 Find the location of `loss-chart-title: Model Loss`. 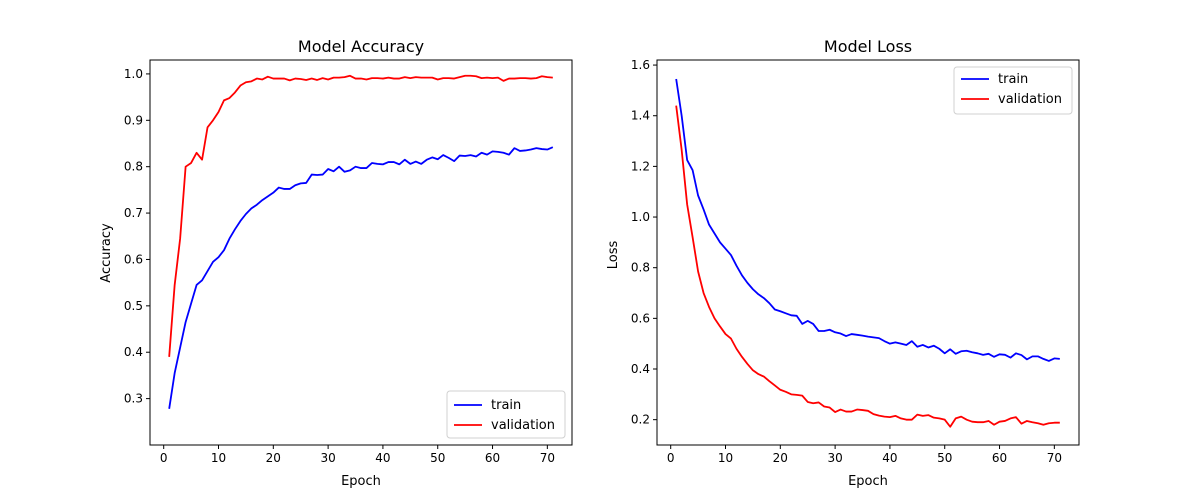

loss-chart-title: Model Loss is located at coordinates (868, 46).